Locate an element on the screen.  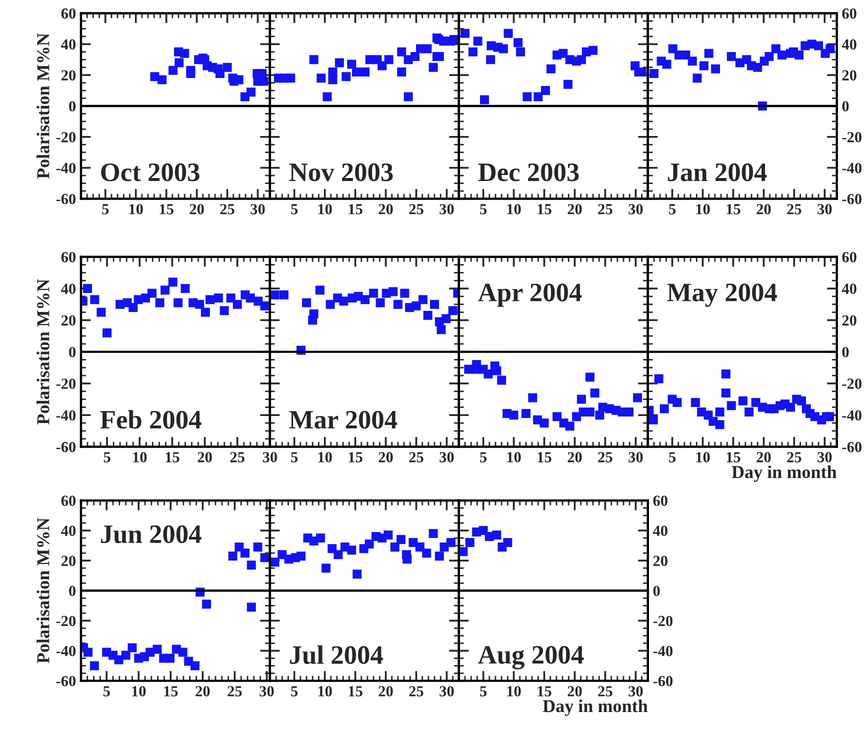
x-axis-title: Day in month is located at coordinates (595, 708).